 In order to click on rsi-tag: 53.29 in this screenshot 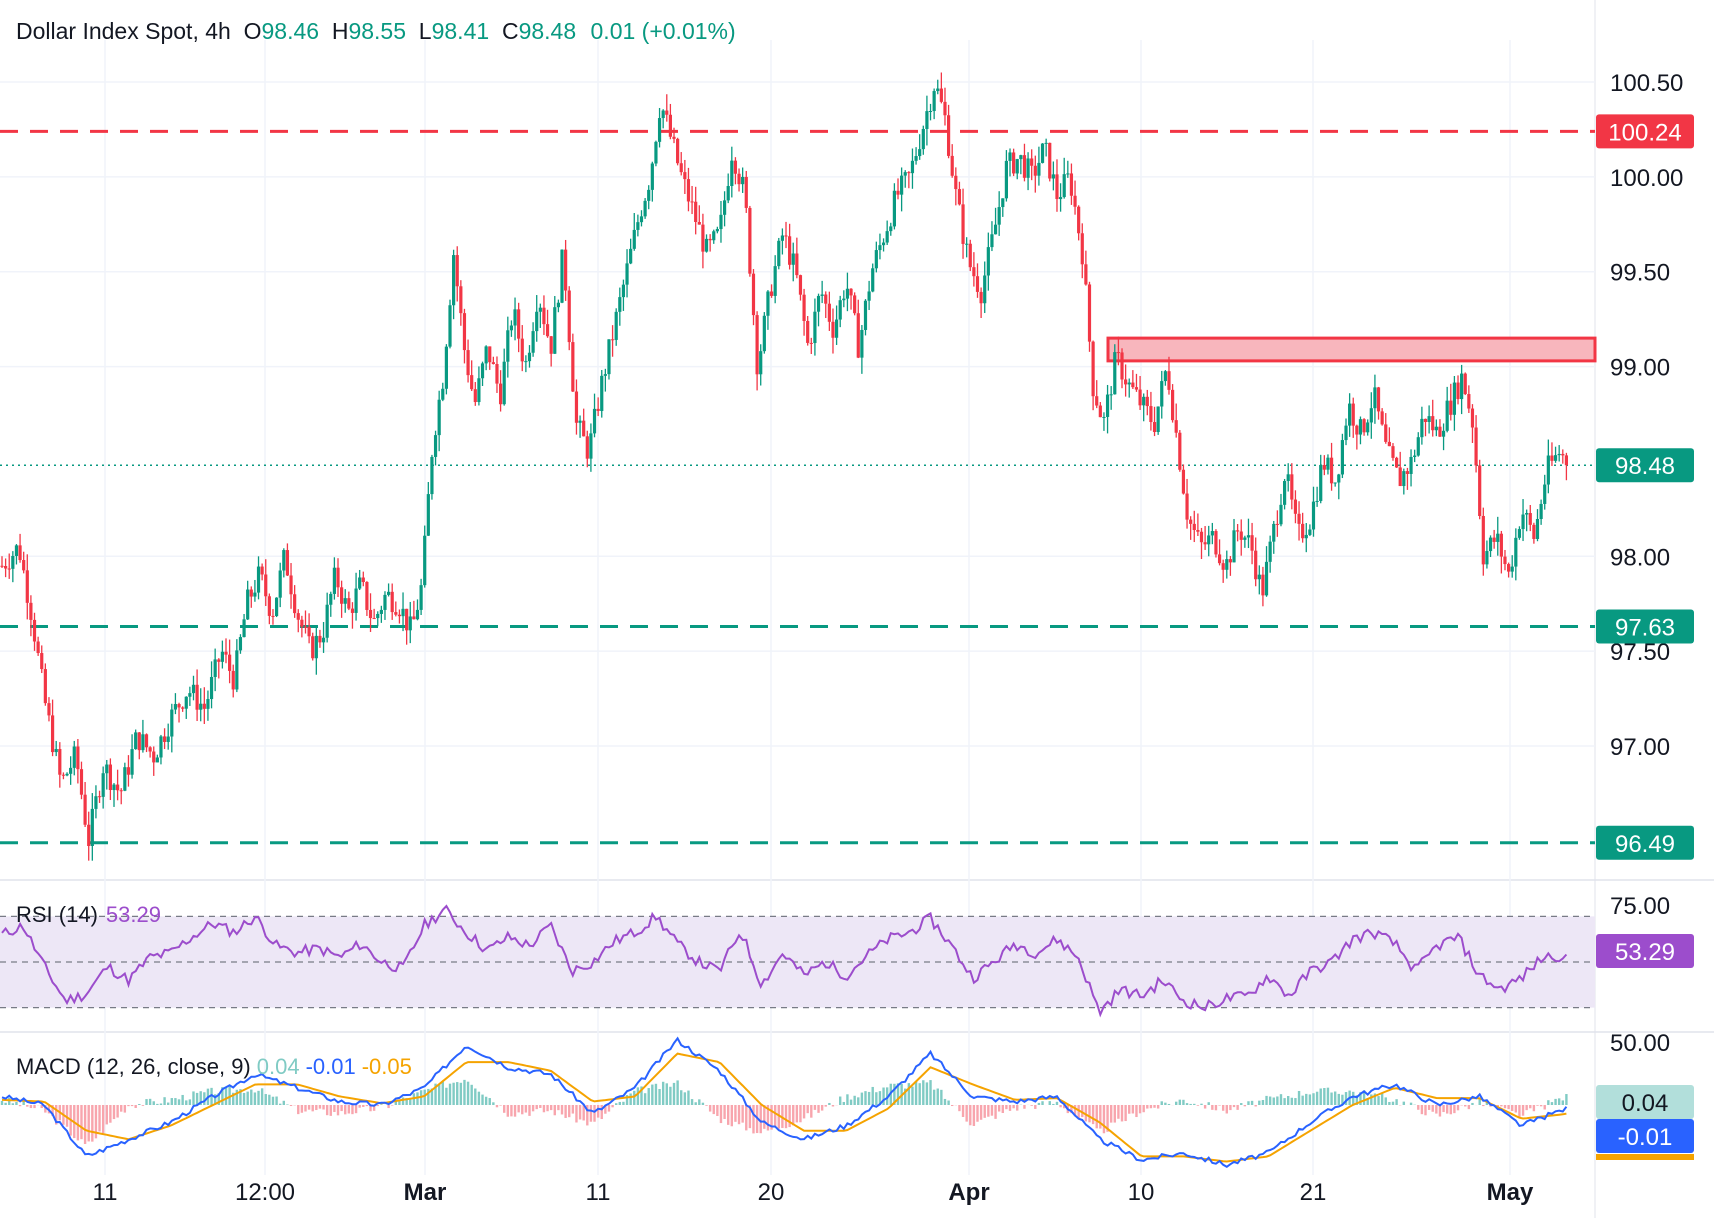, I will do `click(1645, 951)`.